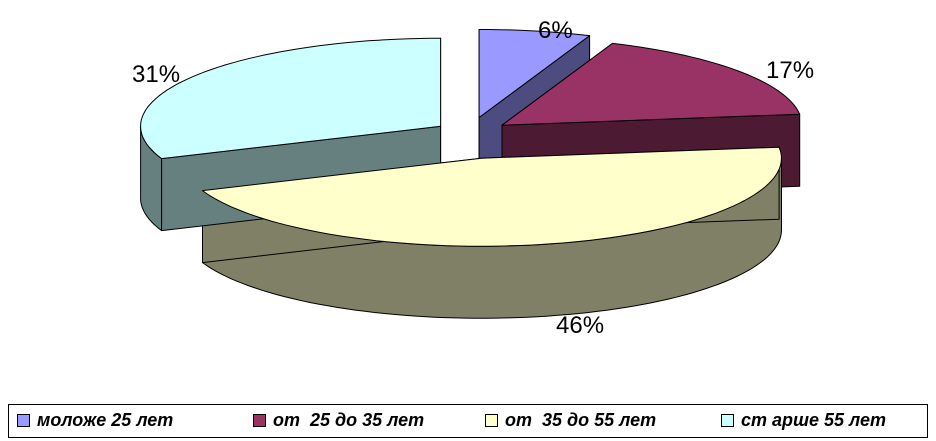  I want to click on legend-label-under-25: моложе 25 лет, so click(105, 420).